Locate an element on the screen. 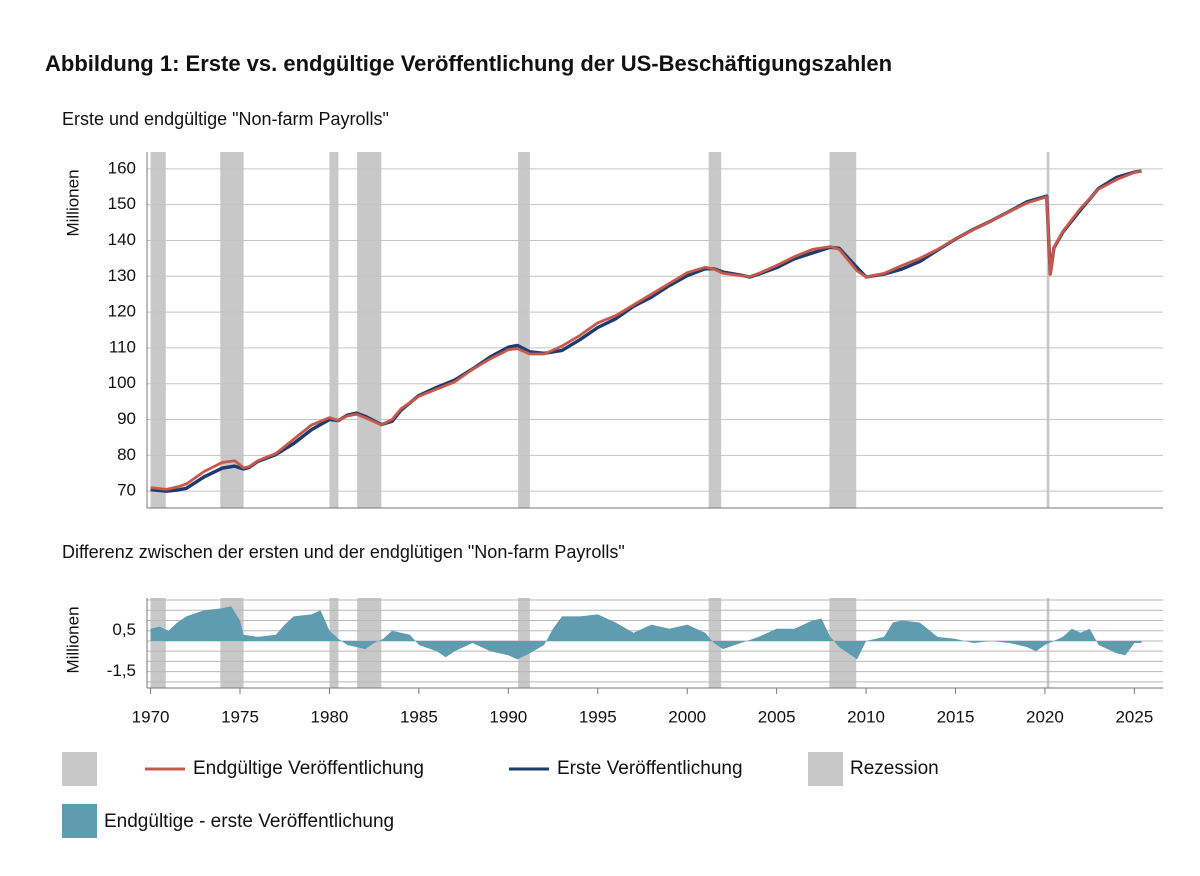  x-tick-label: 2010 is located at coordinates (866, 716).